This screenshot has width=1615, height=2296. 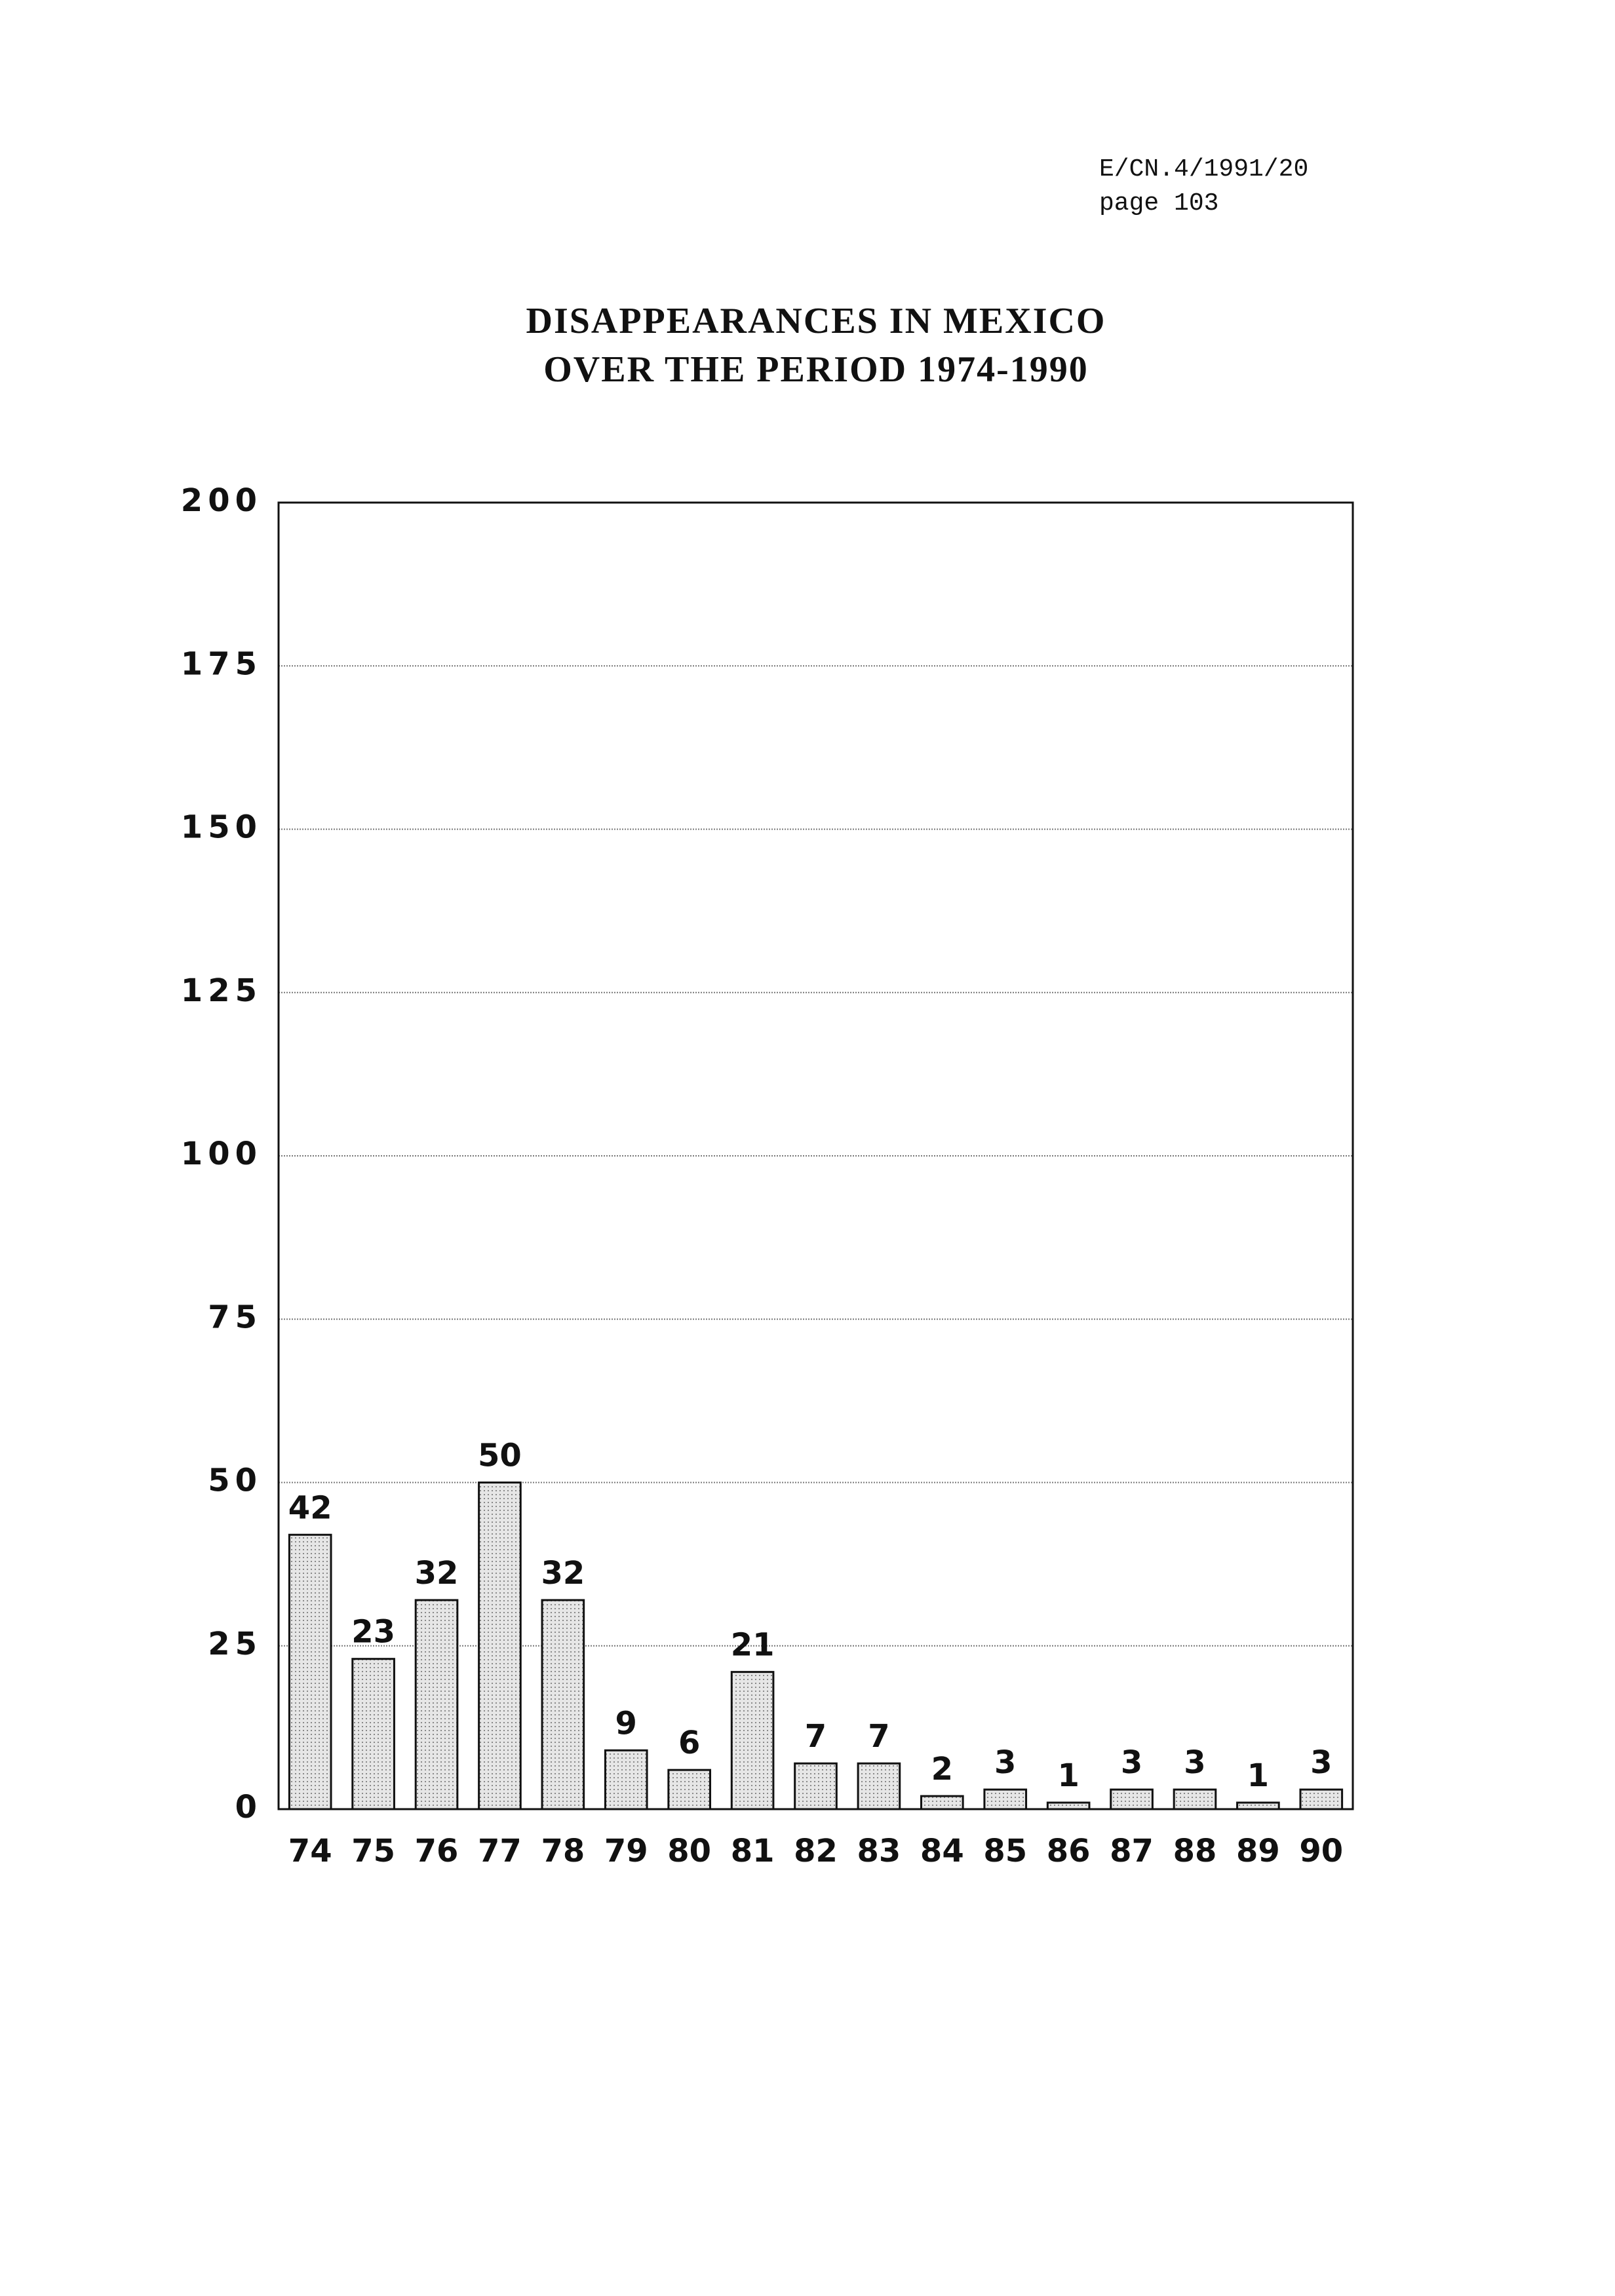 What do you see at coordinates (1195, 1851) in the screenshot?
I see `x-tick-label: 88` at bounding box center [1195, 1851].